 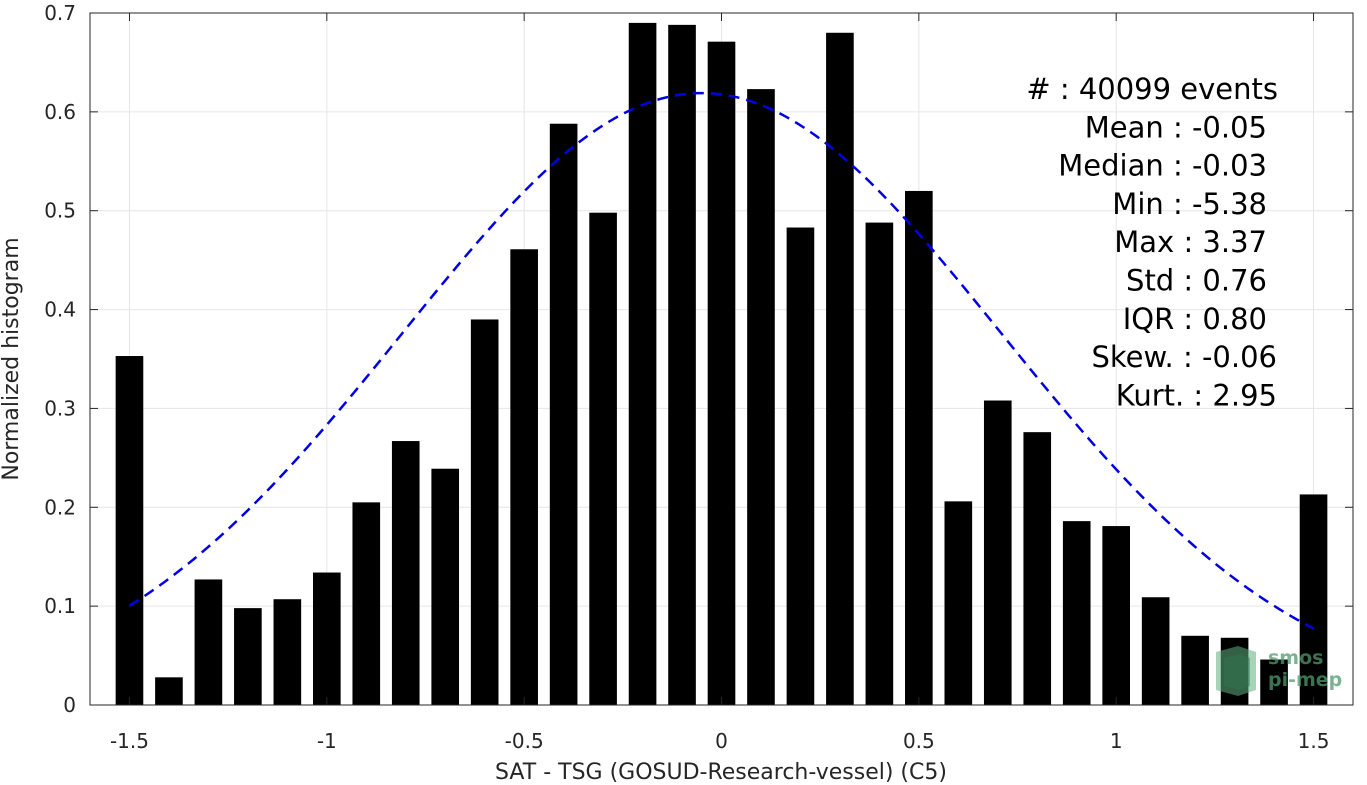 I want to click on stat-line: # : 40099 events, so click(x=1152, y=89).